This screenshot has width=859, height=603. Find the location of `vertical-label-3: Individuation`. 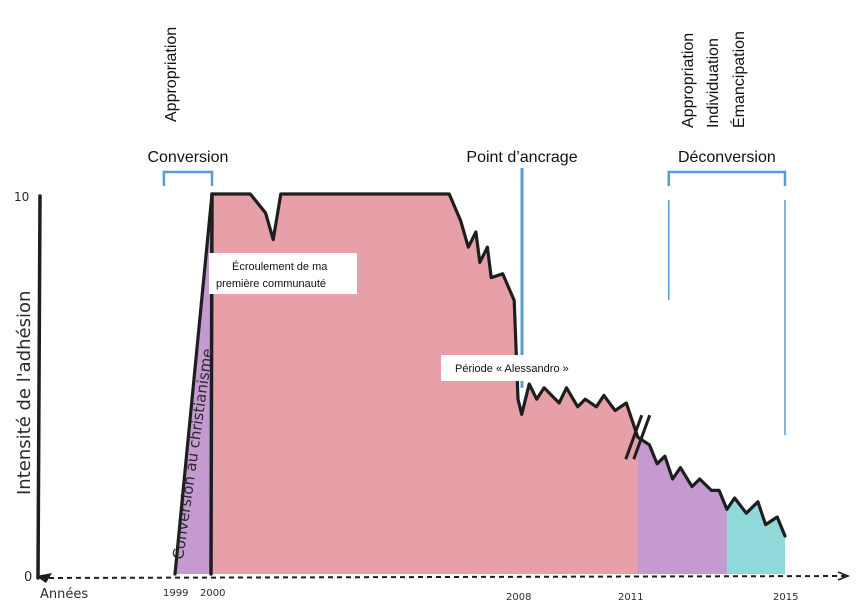

vertical-label-3: Individuation is located at coordinates (713, 83).